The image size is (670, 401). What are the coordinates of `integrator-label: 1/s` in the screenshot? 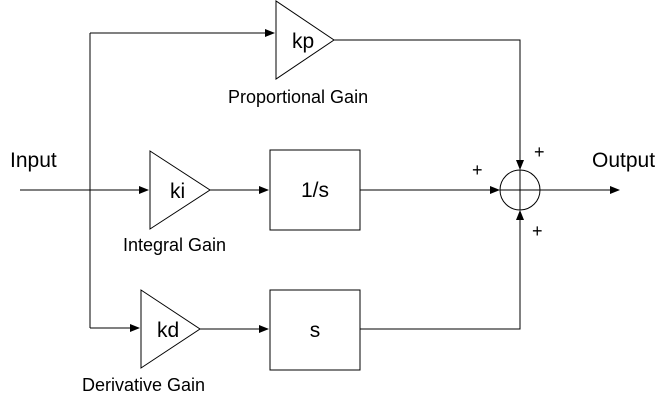 It's located at (315, 190).